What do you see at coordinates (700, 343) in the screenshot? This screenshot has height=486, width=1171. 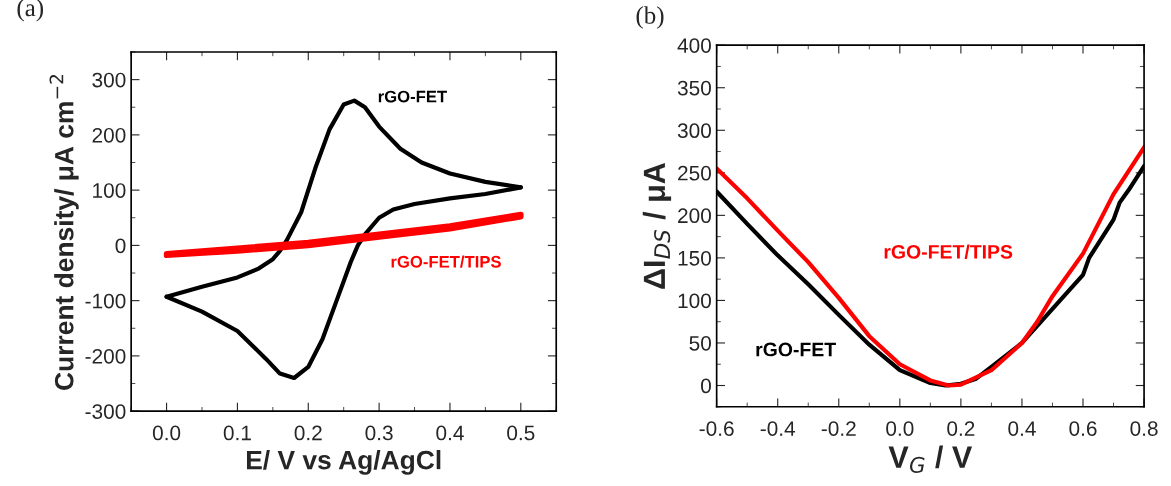 I see `y-tick-label: 50` at bounding box center [700, 343].